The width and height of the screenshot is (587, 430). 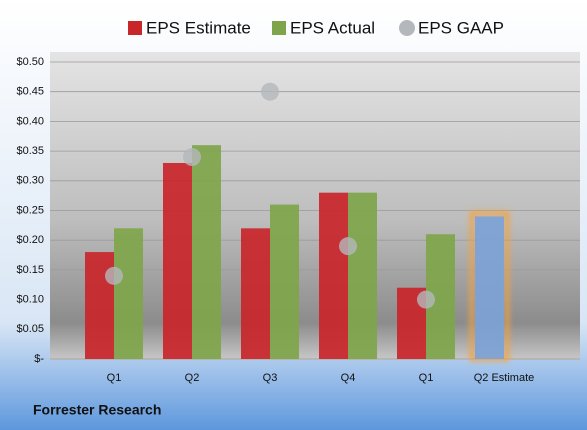 I want to click on y-tick-label: $0.35, so click(x=30, y=151).